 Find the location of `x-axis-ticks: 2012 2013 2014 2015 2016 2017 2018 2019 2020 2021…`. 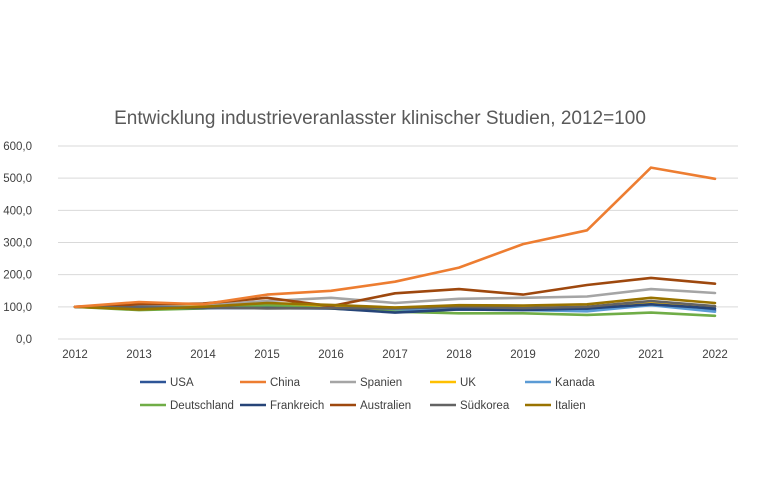

x-axis-ticks: 2012 2013 2014 2015 2016 2017 2018 2019 2020 2021… is located at coordinates (395, 355).